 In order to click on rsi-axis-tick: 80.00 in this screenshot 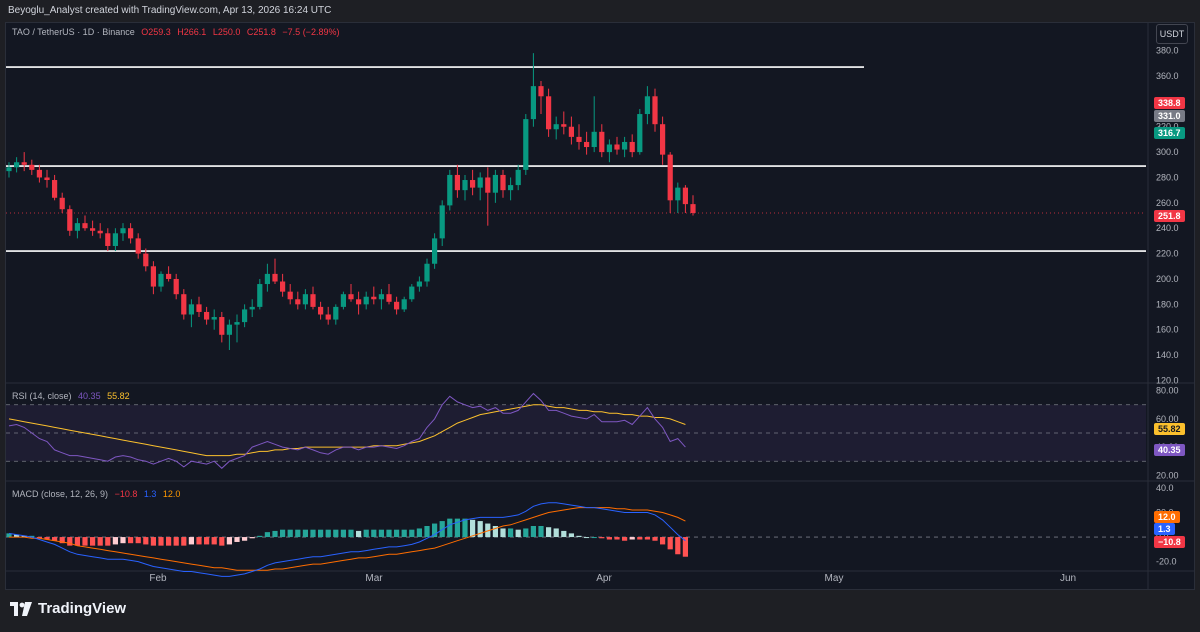, I will do `click(1167, 391)`.